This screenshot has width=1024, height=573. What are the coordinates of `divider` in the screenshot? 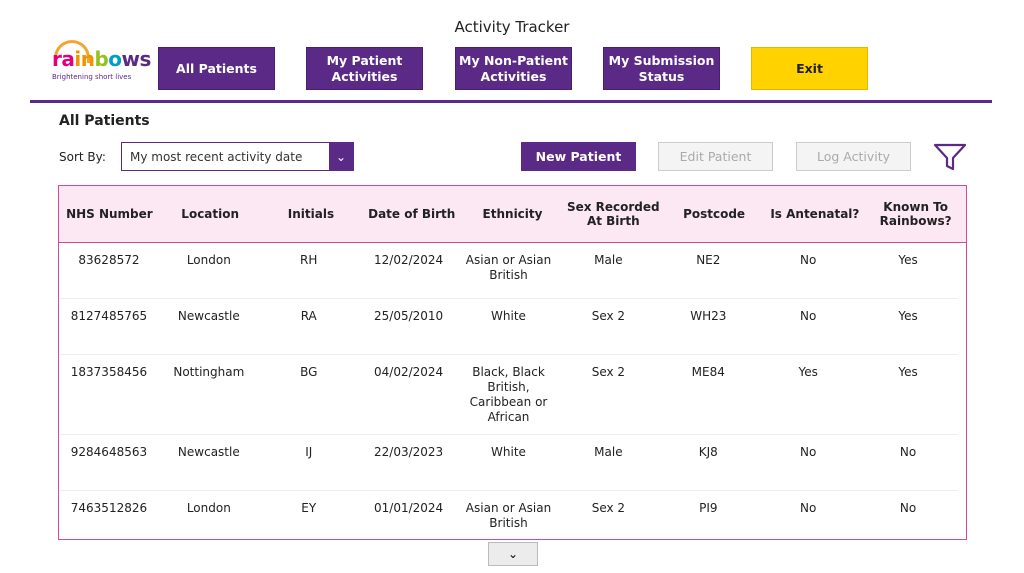 It's located at (511, 101).